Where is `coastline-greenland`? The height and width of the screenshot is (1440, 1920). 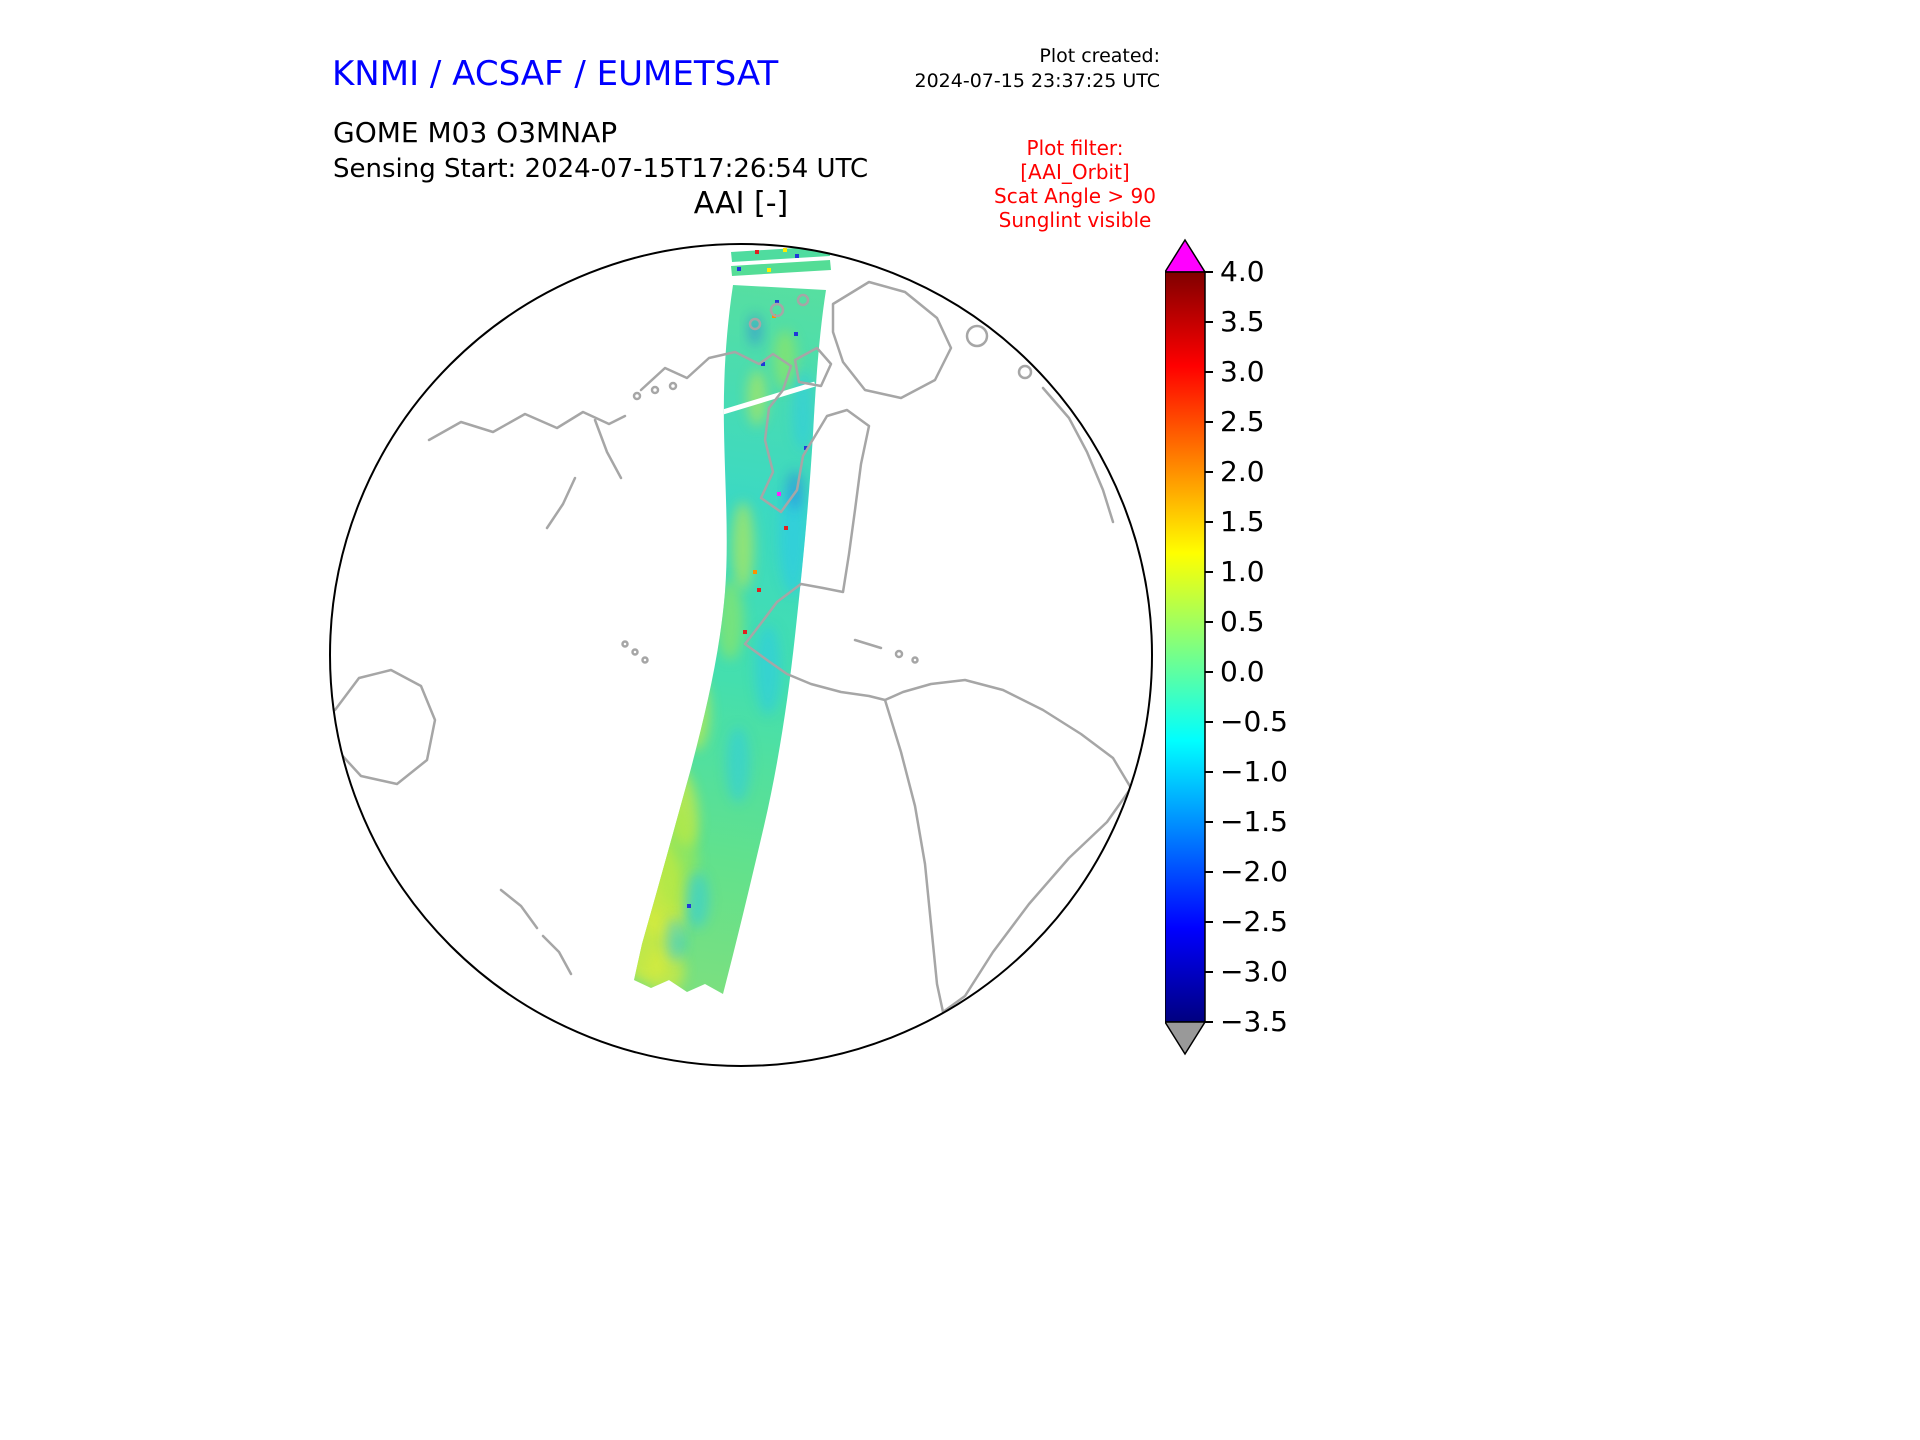 coastline-greenland is located at coordinates (892, 340).